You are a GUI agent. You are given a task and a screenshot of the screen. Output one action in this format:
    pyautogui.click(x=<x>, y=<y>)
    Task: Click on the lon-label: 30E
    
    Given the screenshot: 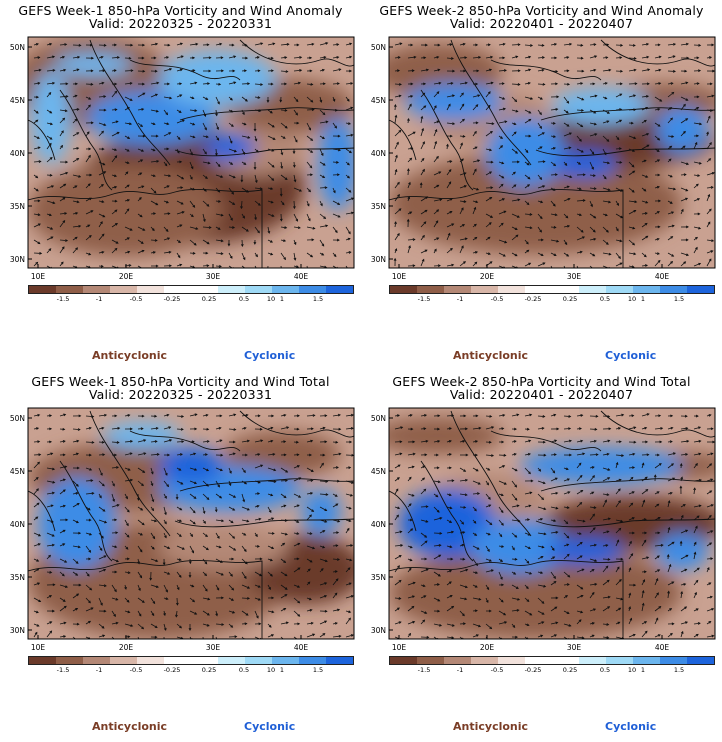 What is the action you would take?
    pyautogui.click(x=213, y=276)
    